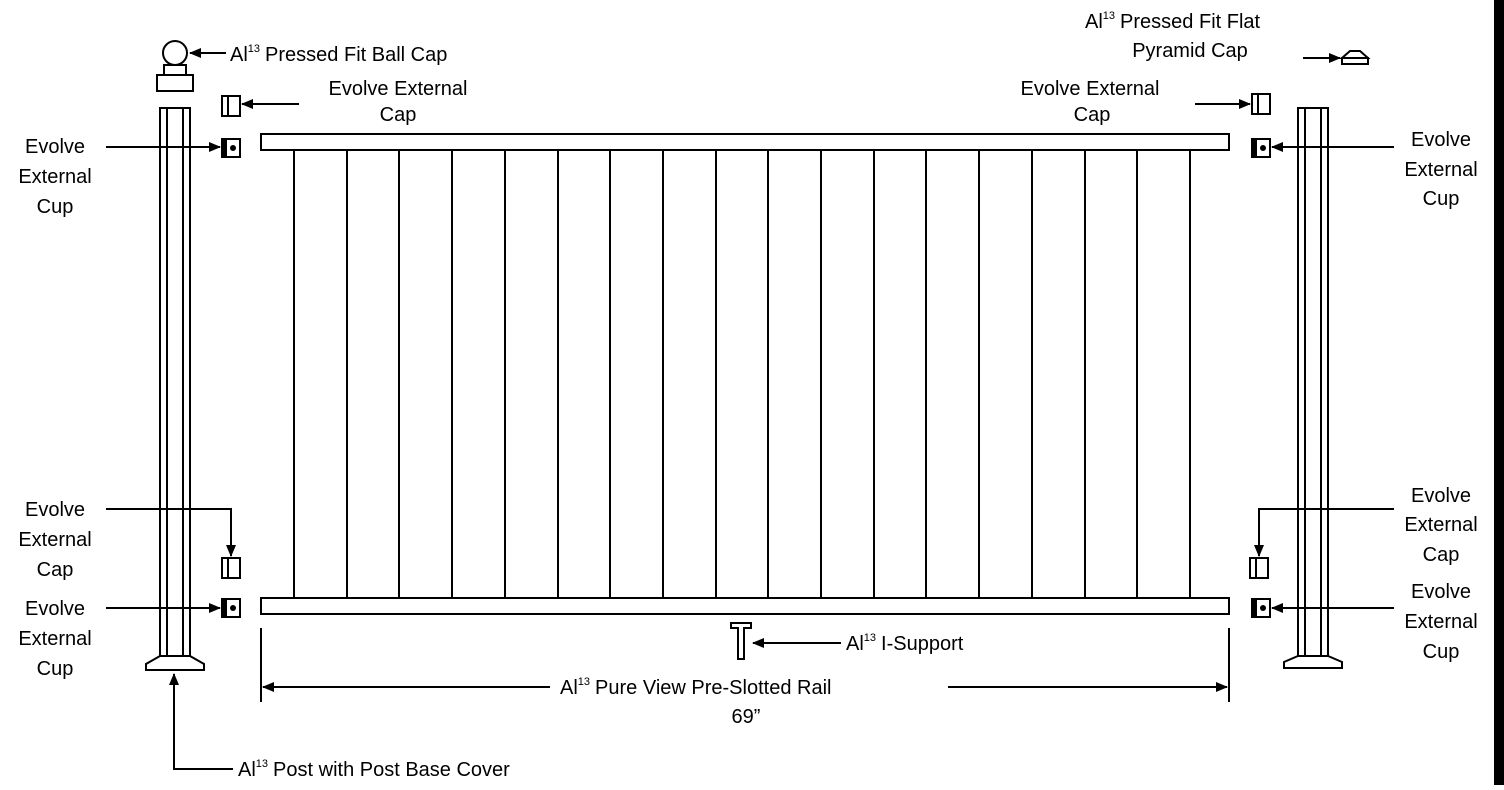  Describe the element at coordinates (1313, 382) in the screenshot. I see `right-post` at that location.